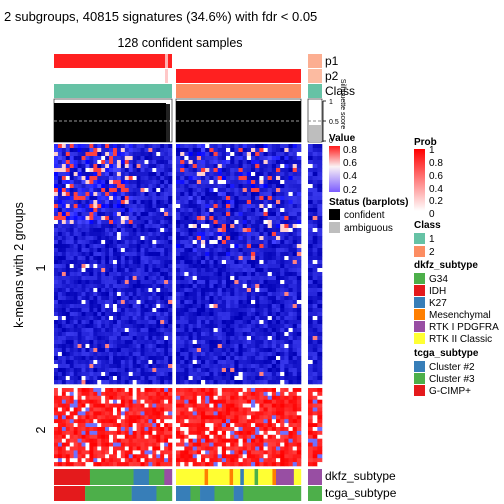  I want to click on legend-prob-tick-02: 0.2, so click(436, 201).